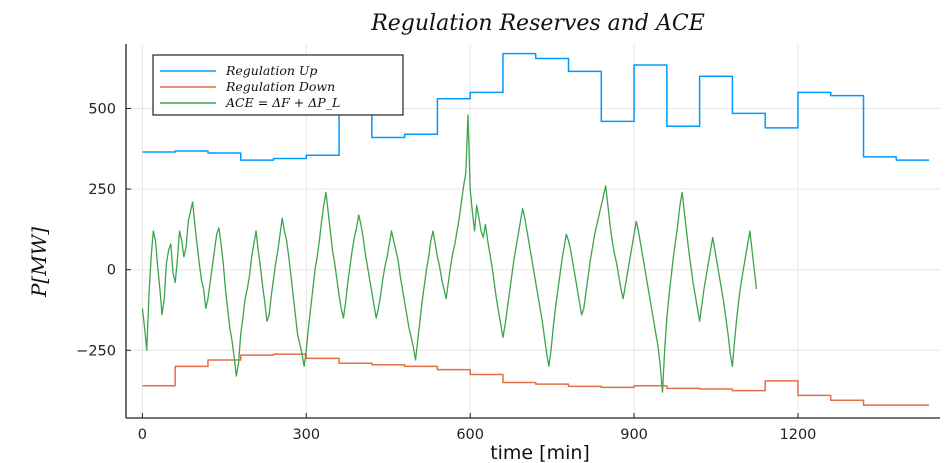 Image resolution: width=945 pixels, height=463 pixels. I want to click on legend-label-regulation-up: Regulation Up, so click(271, 70).